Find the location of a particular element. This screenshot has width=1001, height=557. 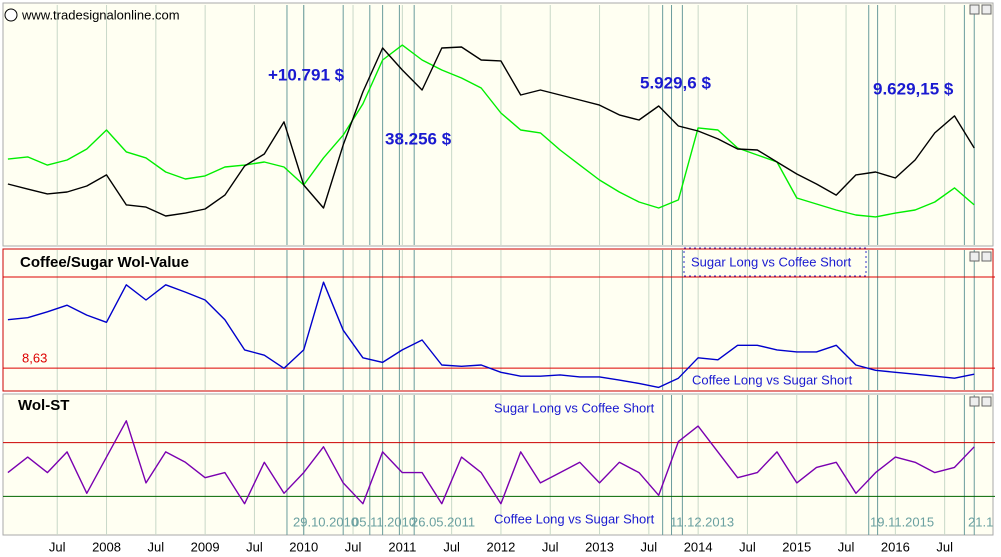

x-tick-label: 2015 is located at coordinates (796, 546).